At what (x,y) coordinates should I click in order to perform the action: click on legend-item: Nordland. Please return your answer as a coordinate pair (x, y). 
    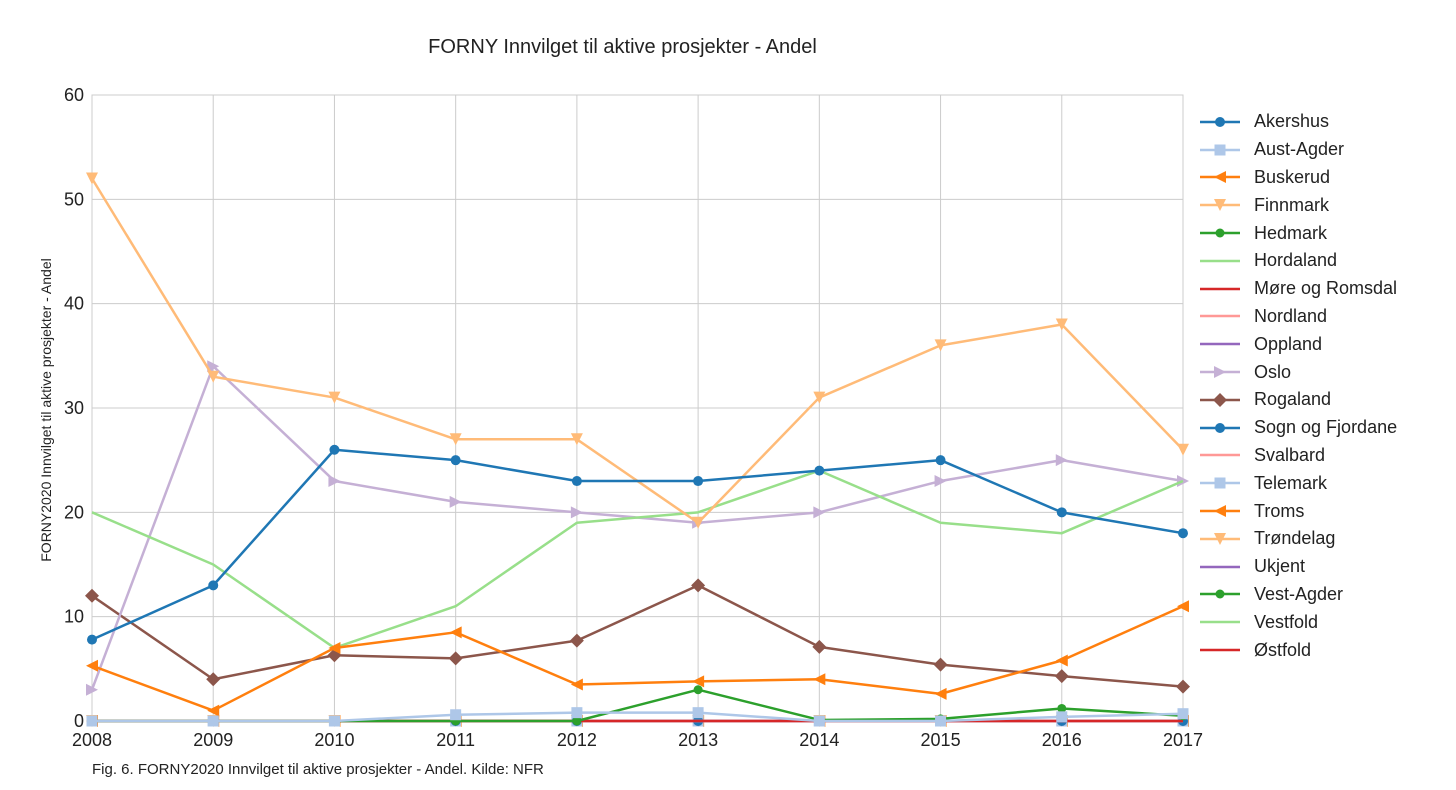
    Looking at the image, I should click on (1297, 317).